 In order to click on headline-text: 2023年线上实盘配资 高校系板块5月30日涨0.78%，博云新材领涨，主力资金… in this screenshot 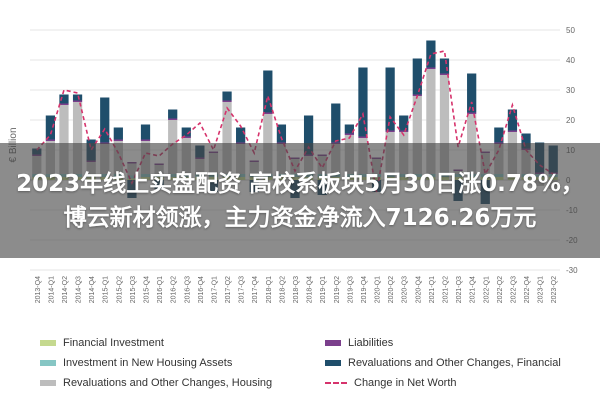, I will do `click(300, 200)`.